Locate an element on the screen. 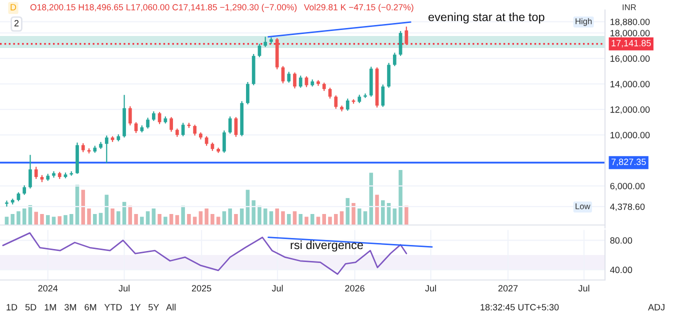 The width and height of the screenshot is (680, 316). x-tick-label: 2025 is located at coordinates (202, 288).